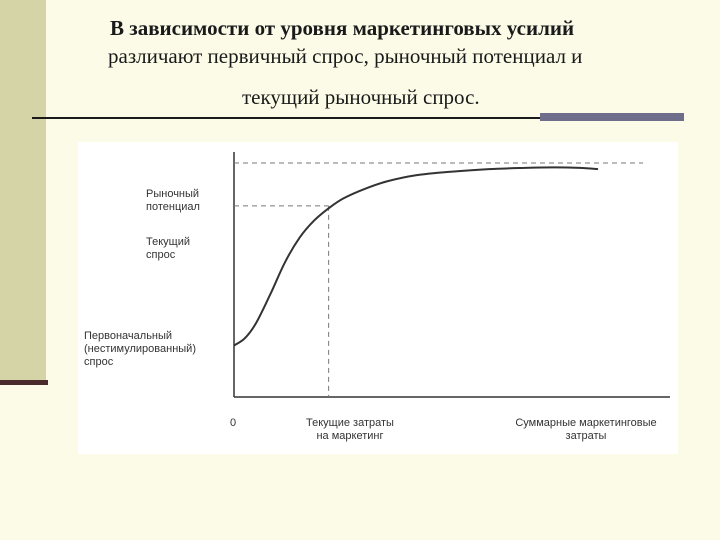 Image resolution: width=720 pixels, height=540 pixels. What do you see at coordinates (23, 192) in the screenshot?
I see `side-band` at bounding box center [23, 192].